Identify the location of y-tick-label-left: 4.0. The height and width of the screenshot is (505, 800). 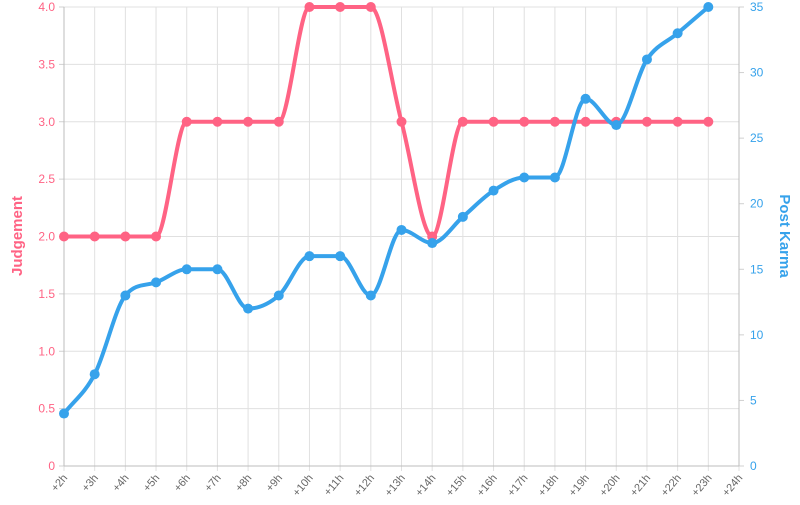
(46, 7).